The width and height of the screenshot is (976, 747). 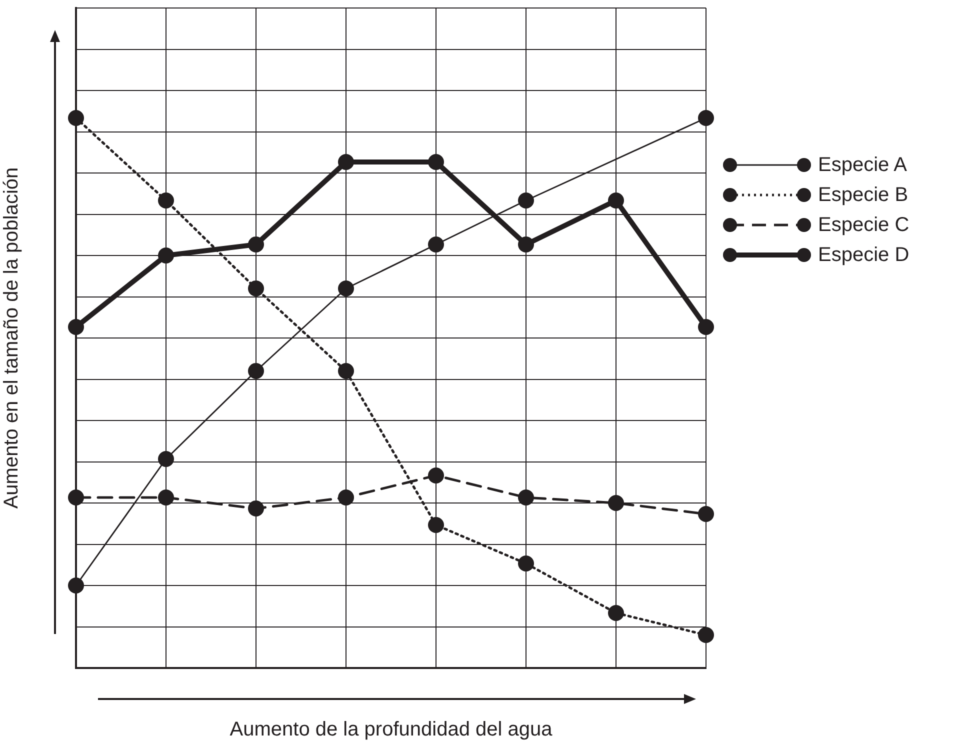 I want to click on legend-label: Especie B, so click(x=863, y=195).